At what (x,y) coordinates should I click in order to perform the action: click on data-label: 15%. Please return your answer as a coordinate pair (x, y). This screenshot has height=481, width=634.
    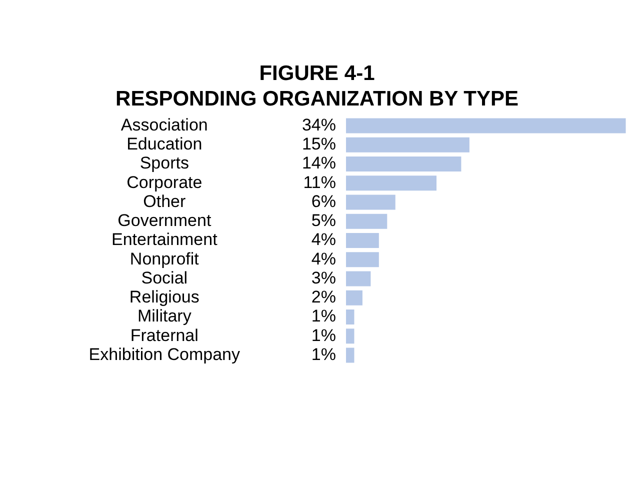
    Looking at the image, I should click on (319, 144).